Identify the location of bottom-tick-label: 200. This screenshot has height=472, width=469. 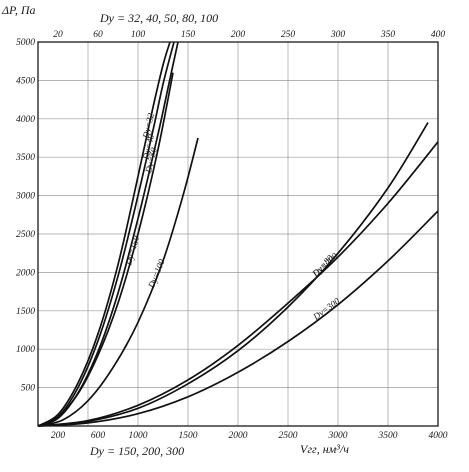
(58, 436).